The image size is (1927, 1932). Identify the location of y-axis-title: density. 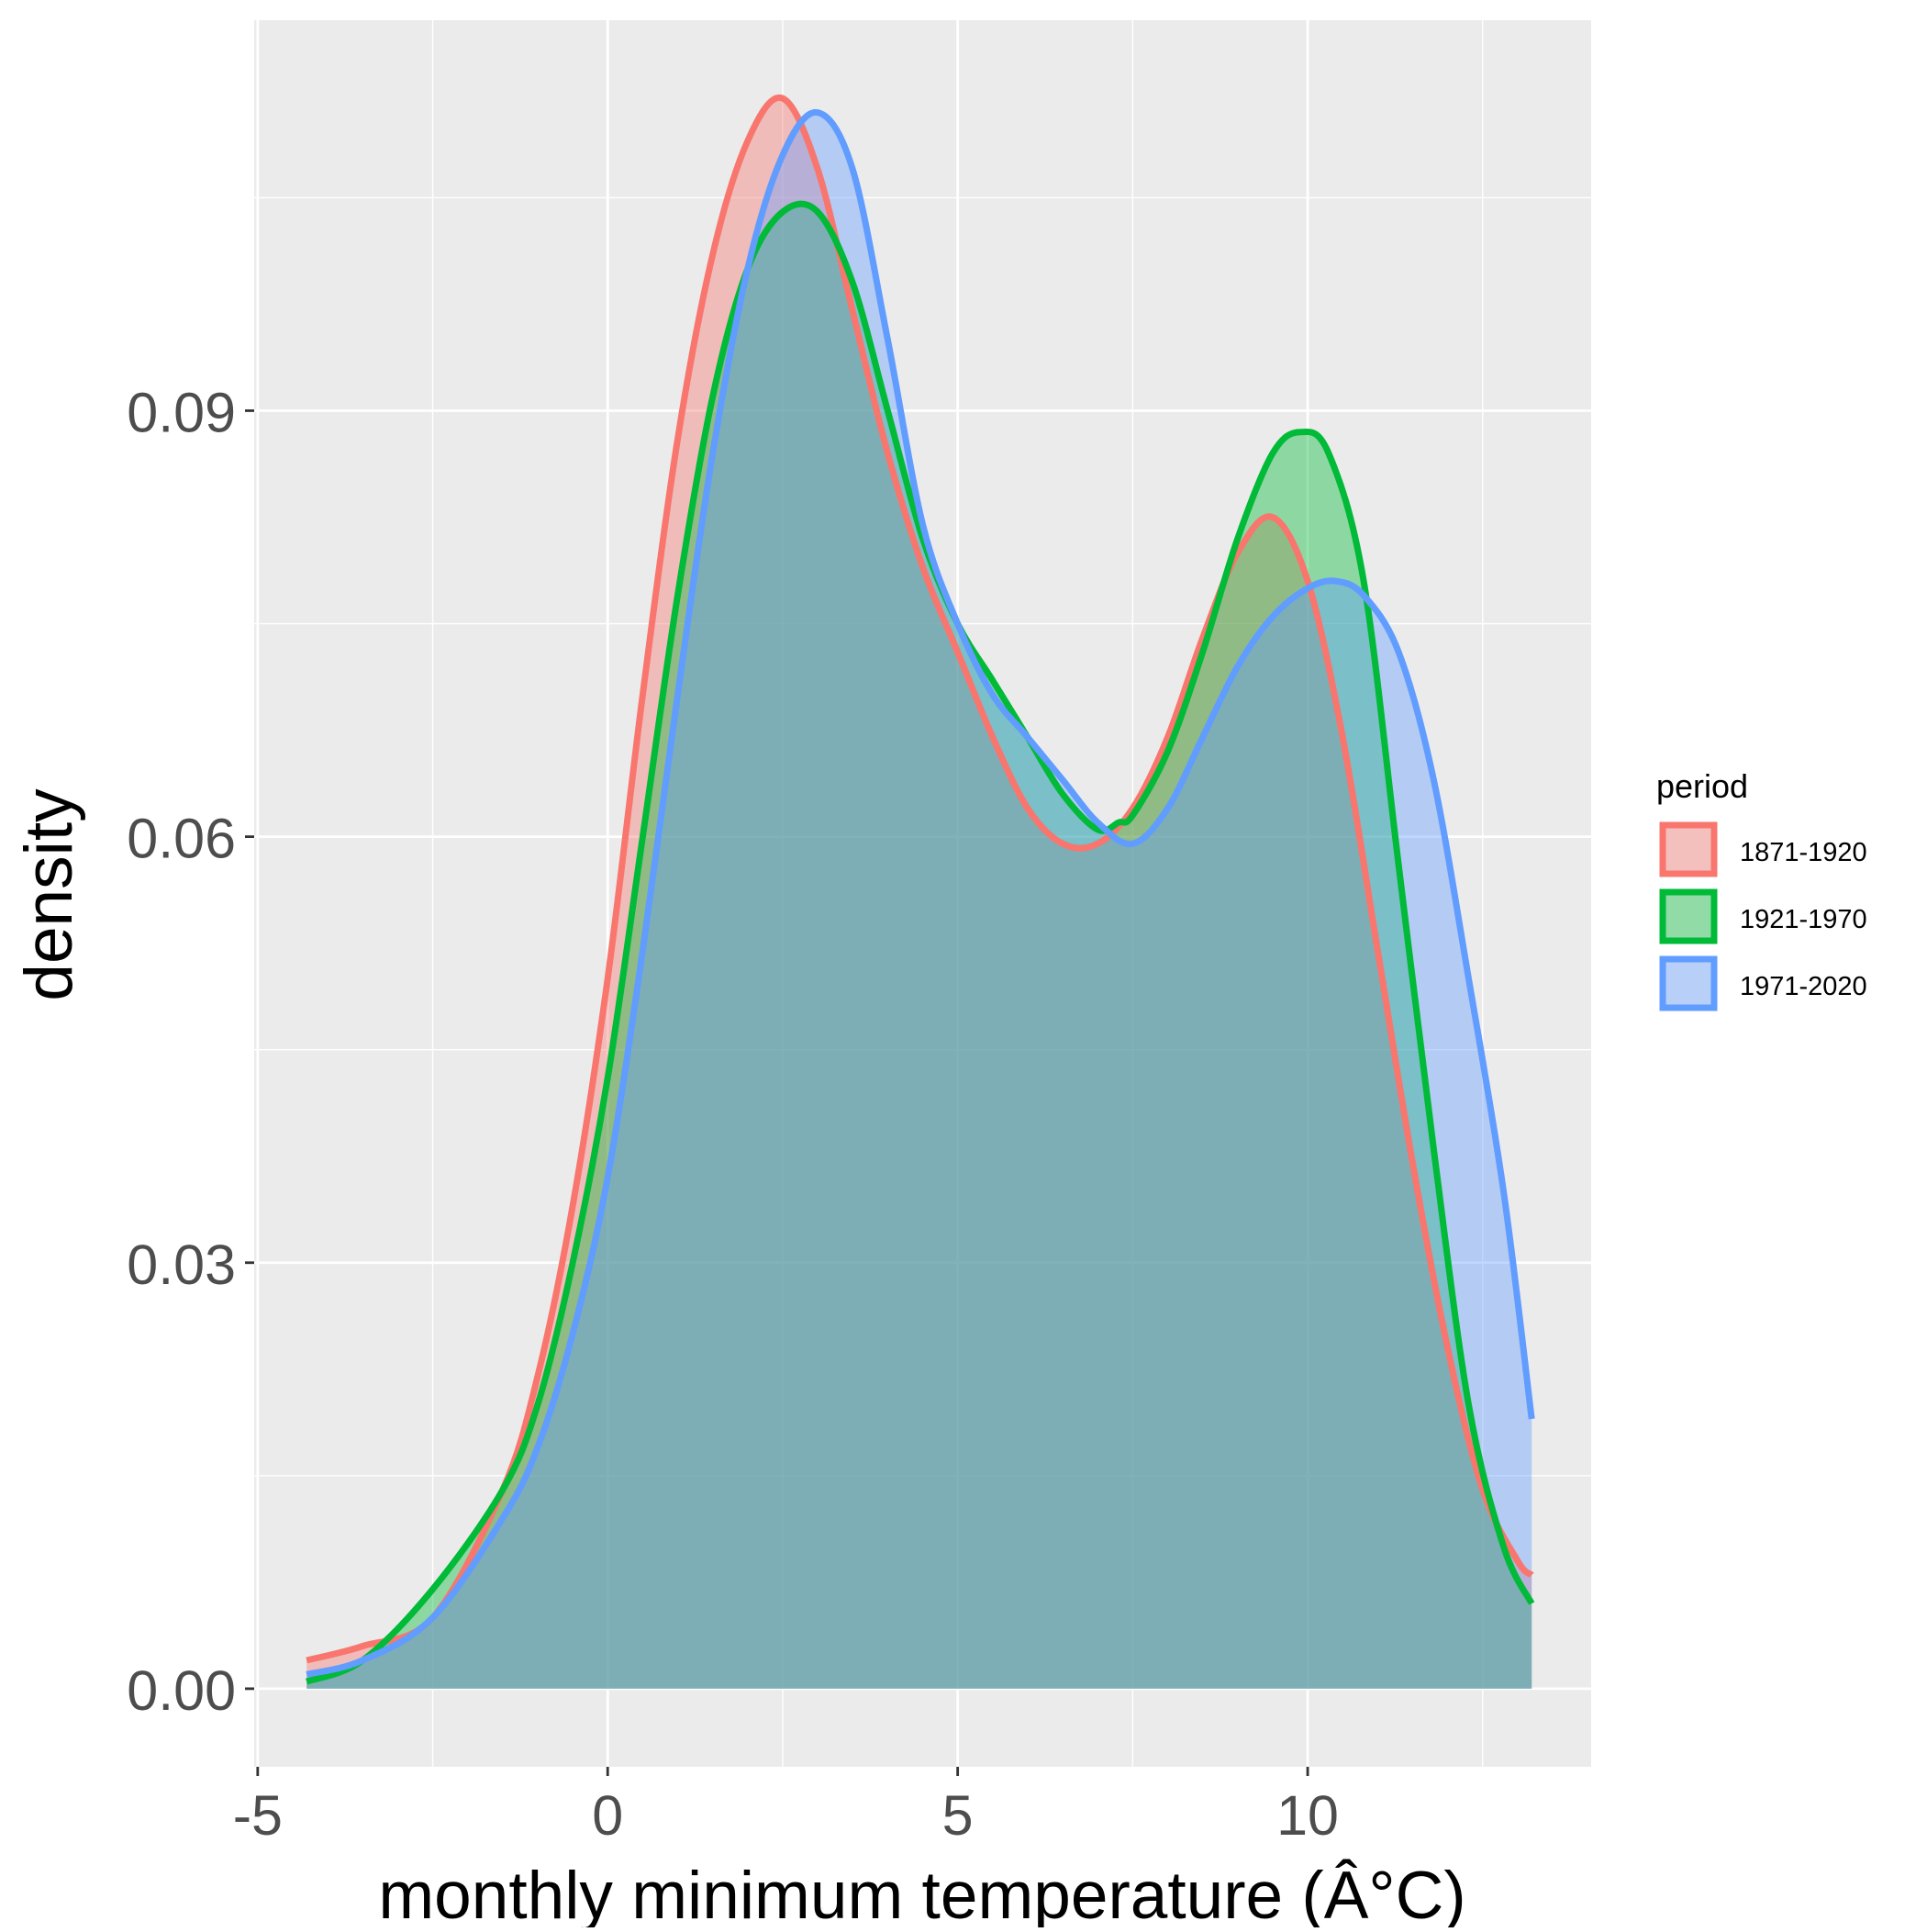
(49, 894).